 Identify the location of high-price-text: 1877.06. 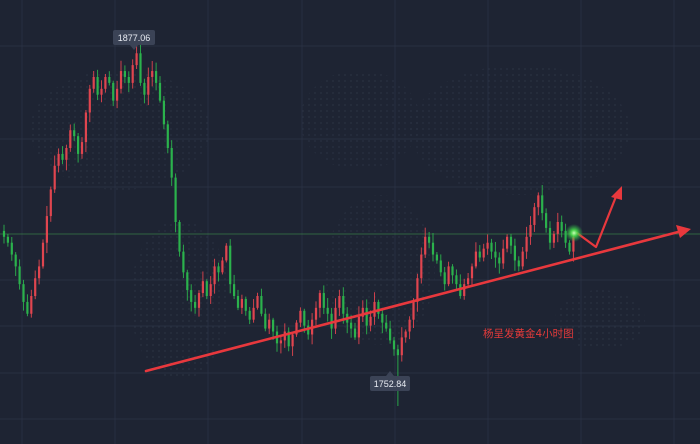
(134, 38).